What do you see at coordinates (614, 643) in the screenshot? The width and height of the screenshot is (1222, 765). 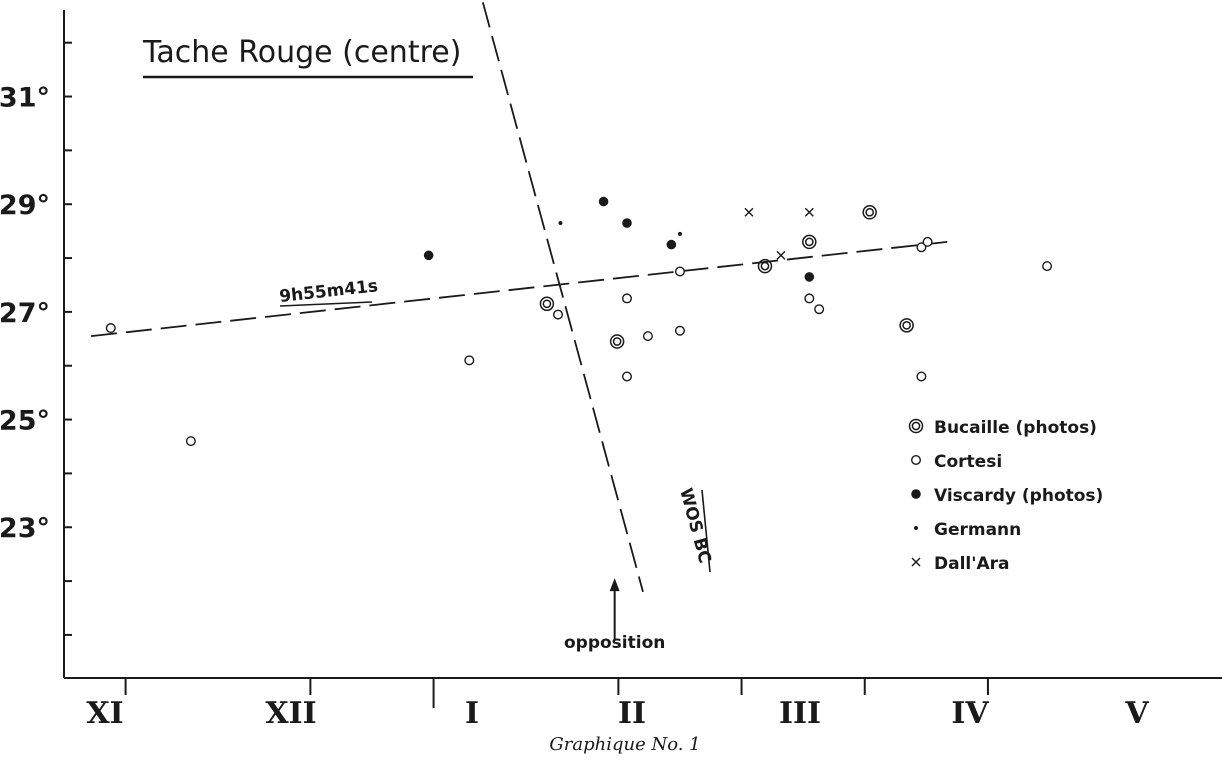 I see `opposition-label: opposition` at bounding box center [614, 643].